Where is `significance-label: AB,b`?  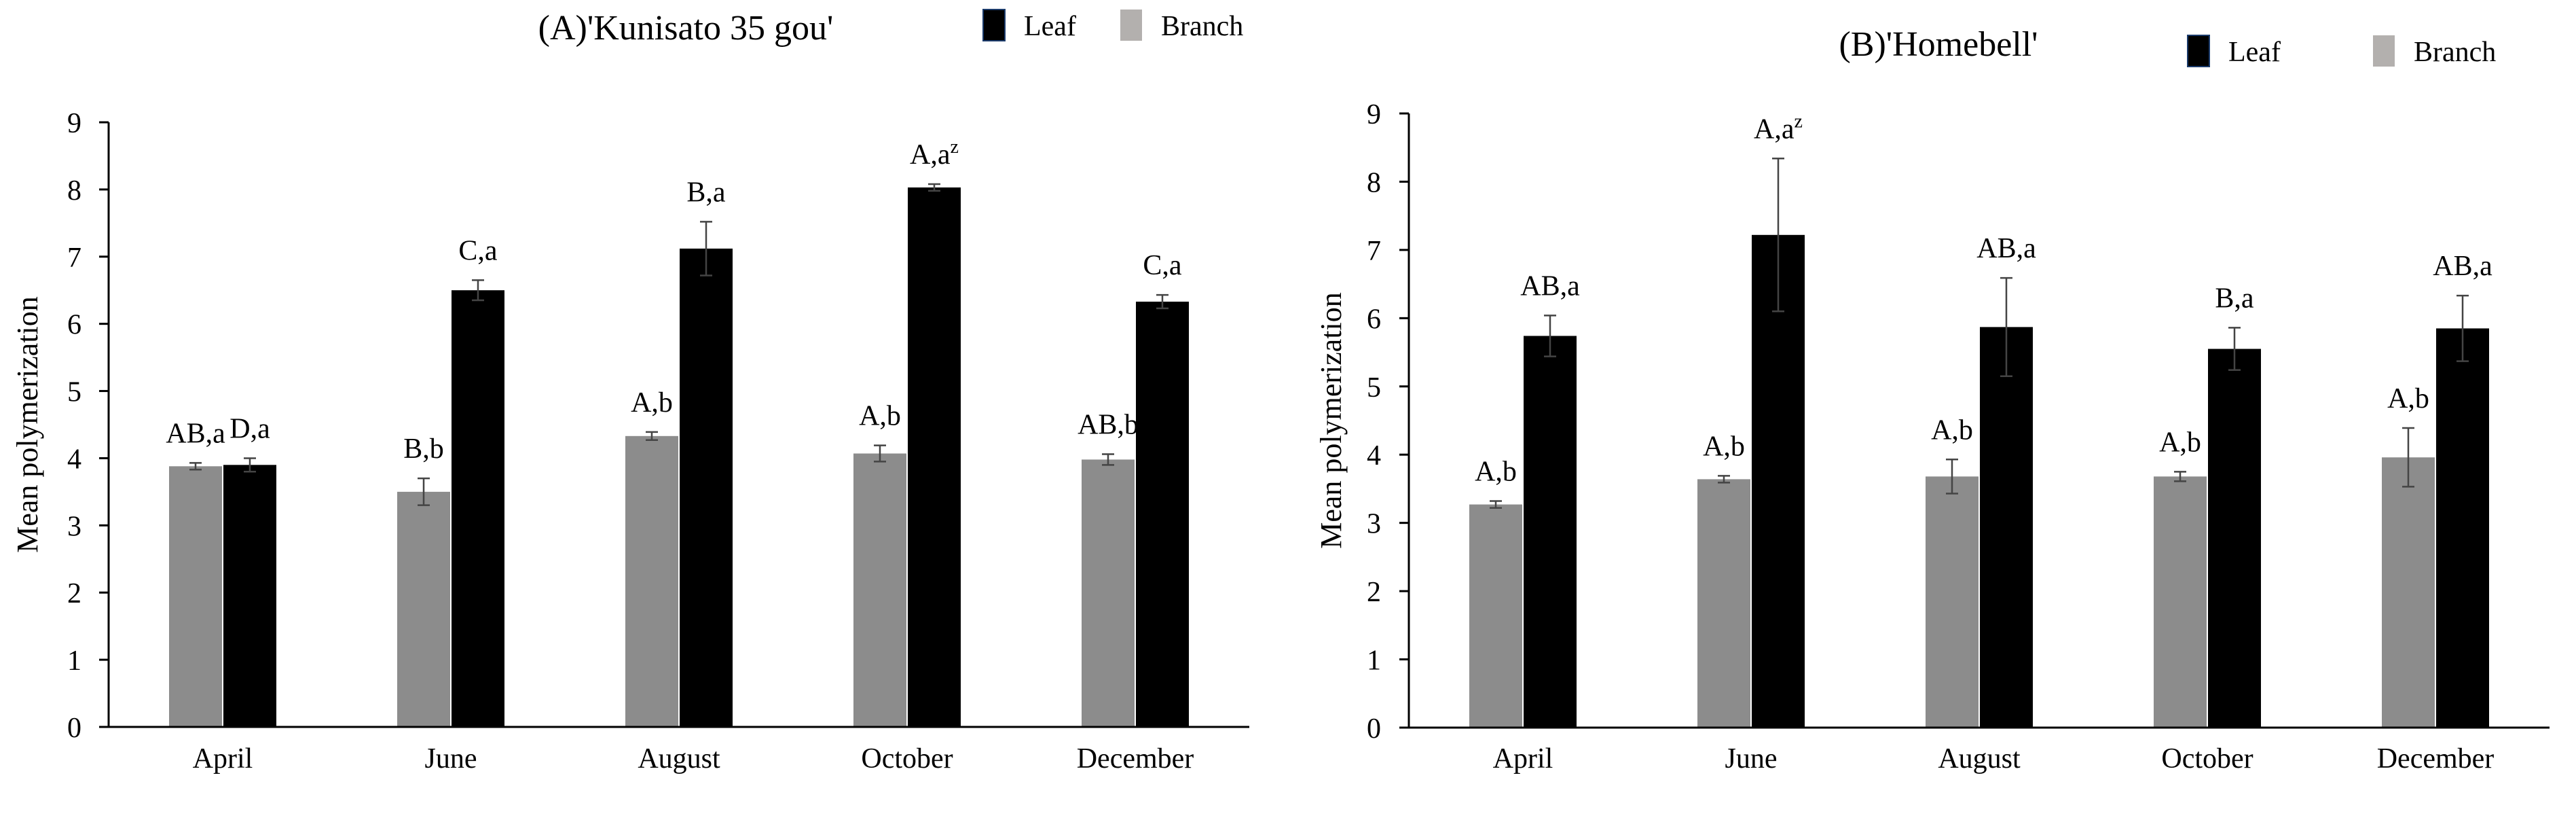 significance-label: AB,b is located at coordinates (1108, 425).